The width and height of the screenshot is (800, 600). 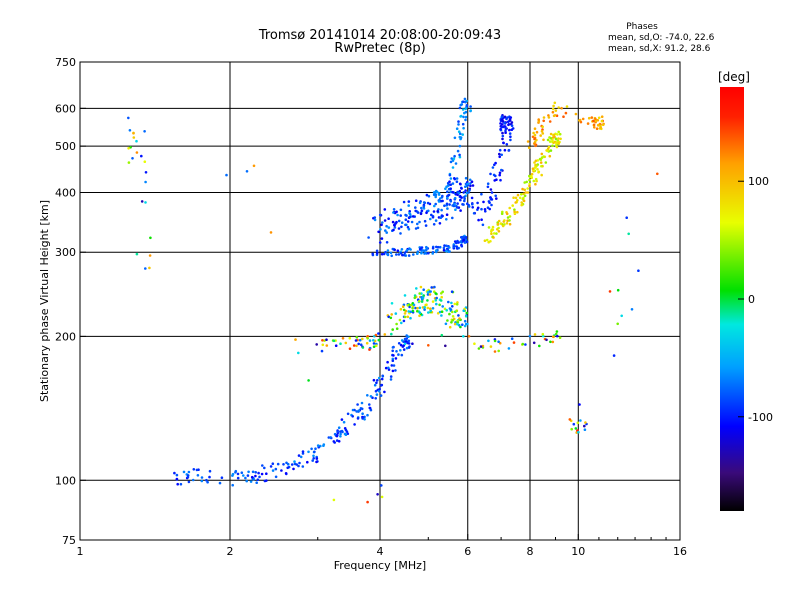 What do you see at coordinates (380, 565) in the screenshot?
I see `x-axis-label: Frequency [MHz]` at bounding box center [380, 565].